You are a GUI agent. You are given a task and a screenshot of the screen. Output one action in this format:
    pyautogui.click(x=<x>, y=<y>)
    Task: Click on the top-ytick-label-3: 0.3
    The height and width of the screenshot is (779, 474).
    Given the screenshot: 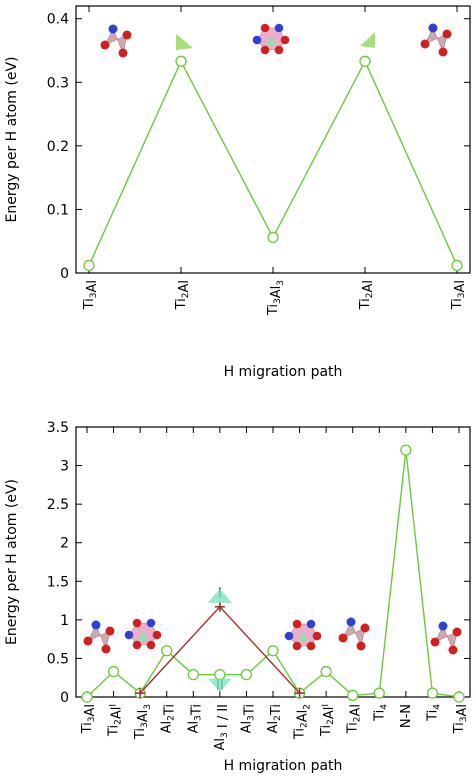 What is the action you would take?
    pyautogui.click(x=58, y=83)
    